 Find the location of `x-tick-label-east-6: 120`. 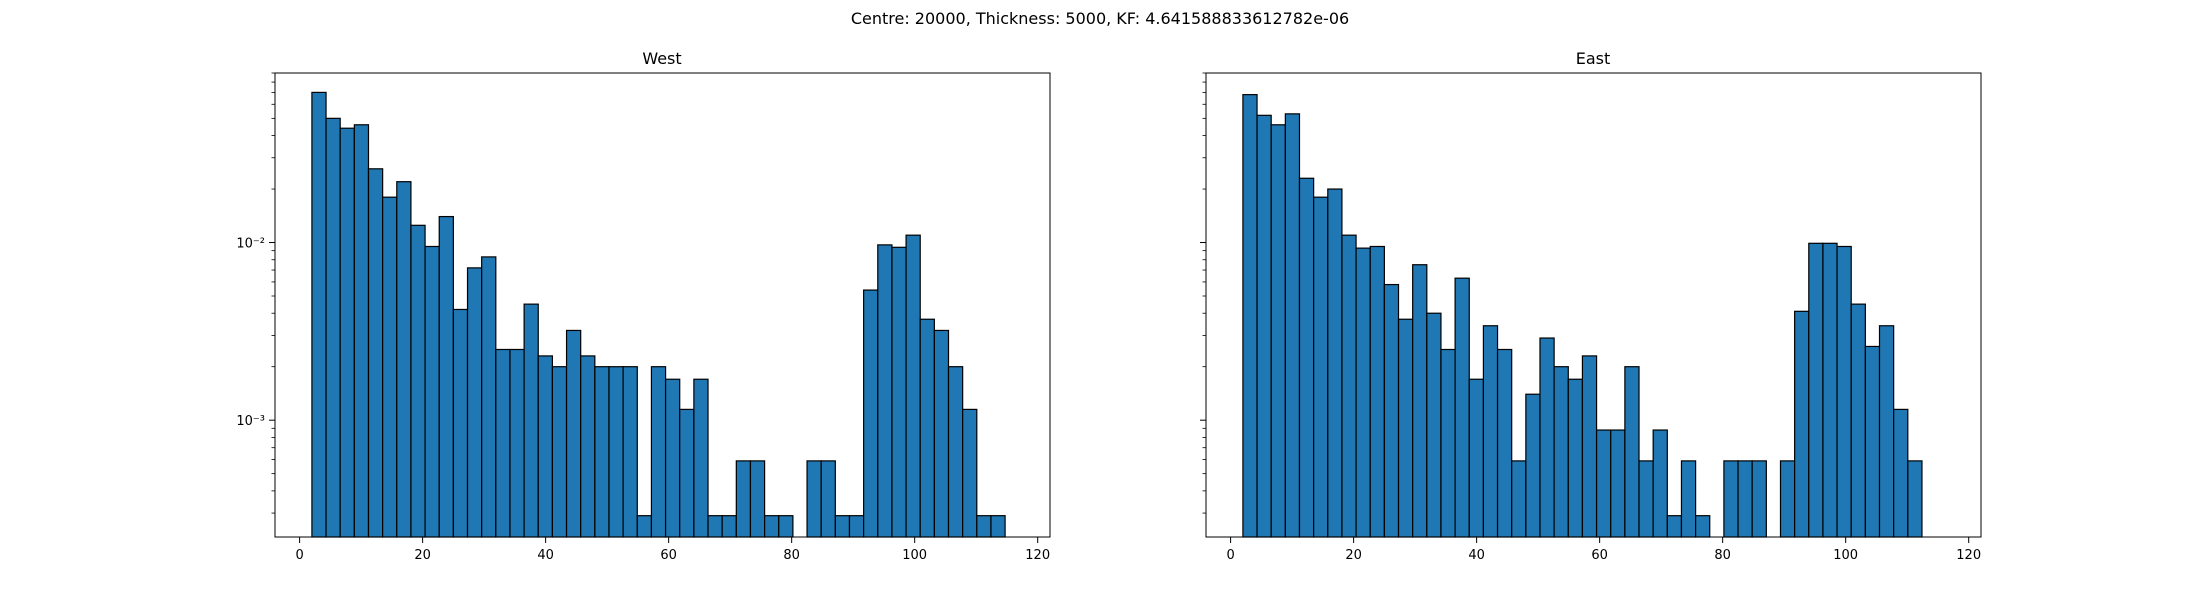

x-tick-label-east-6: 120 is located at coordinates (1968, 555).